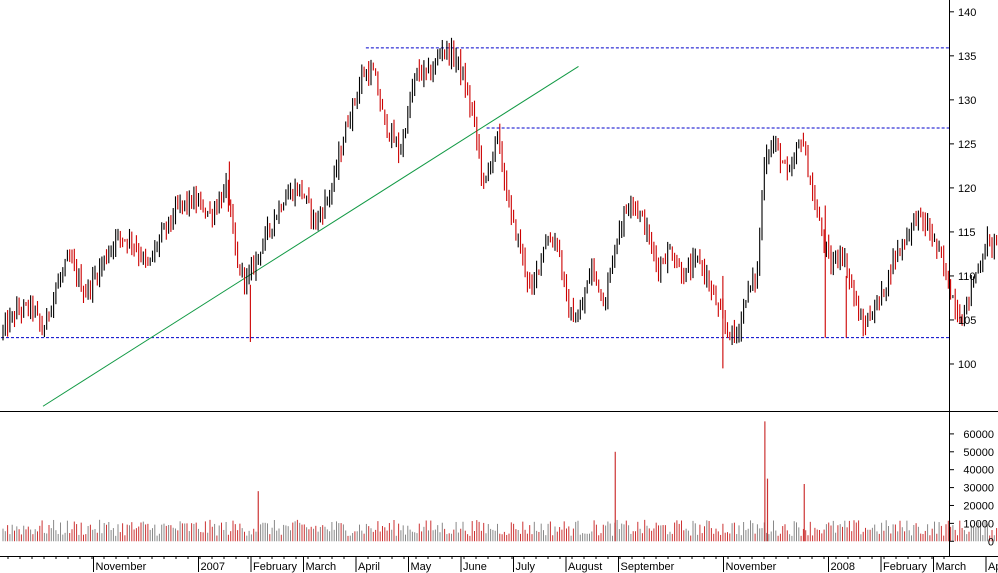 This screenshot has height=573, width=998. Describe the element at coordinates (978, 506) in the screenshot. I see `volume-tick-label: 20000` at that location.